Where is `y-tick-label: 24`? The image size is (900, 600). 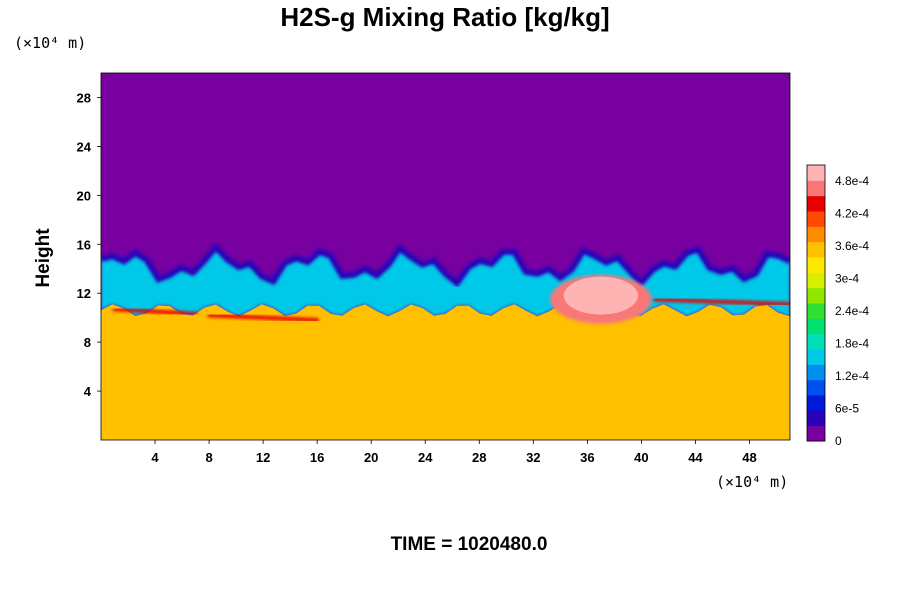 y-tick-label: 24 is located at coordinates (84, 146).